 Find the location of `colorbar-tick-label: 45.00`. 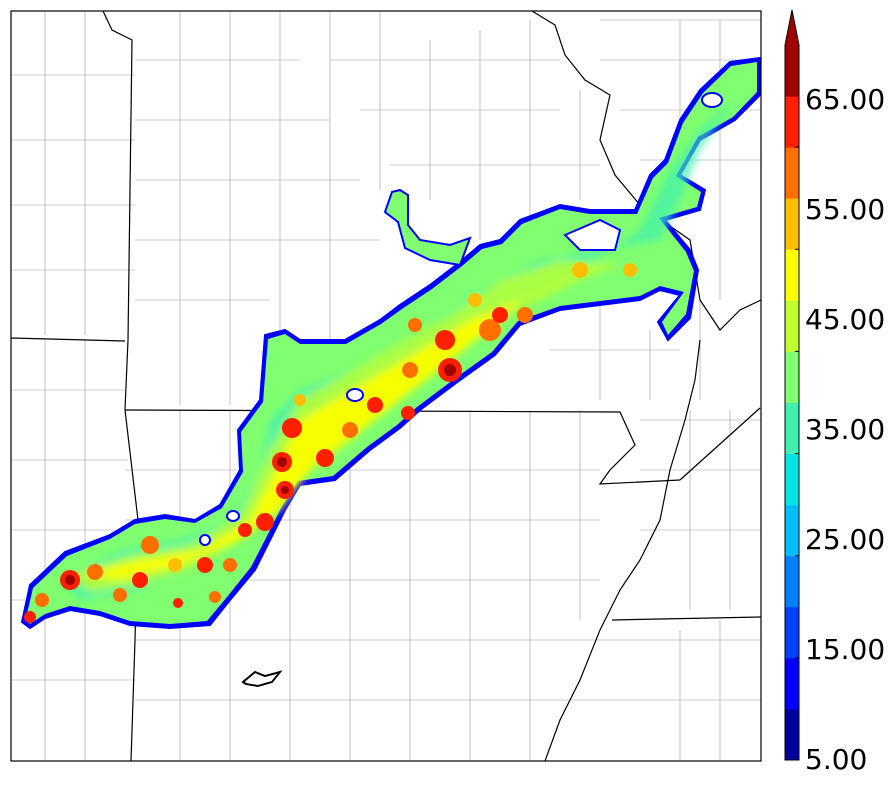

colorbar-tick-label: 45.00 is located at coordinates (845, 319).